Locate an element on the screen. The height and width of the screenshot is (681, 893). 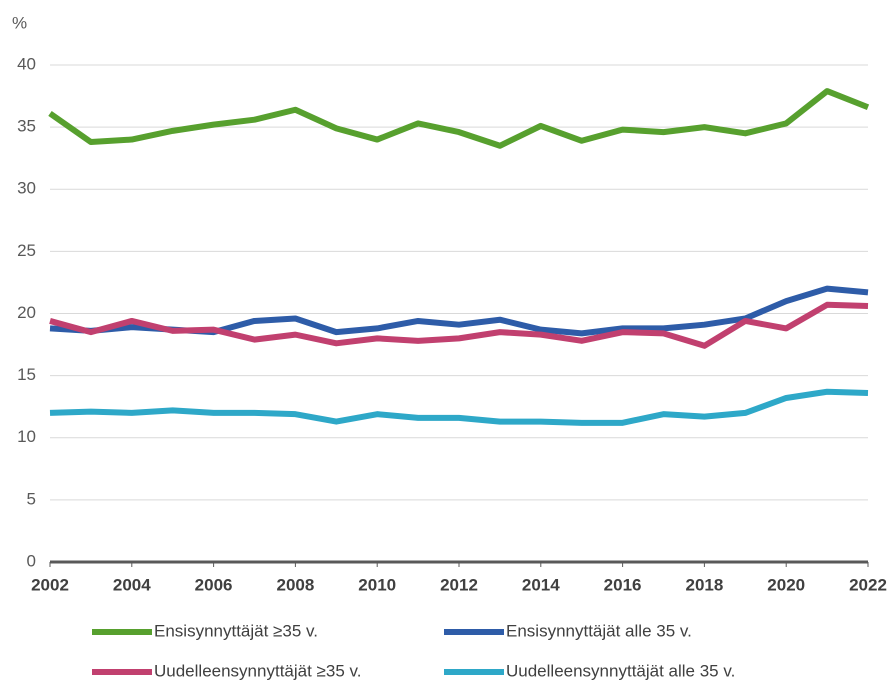
y-tick-label: 30 is located at coordinates (26, 188).